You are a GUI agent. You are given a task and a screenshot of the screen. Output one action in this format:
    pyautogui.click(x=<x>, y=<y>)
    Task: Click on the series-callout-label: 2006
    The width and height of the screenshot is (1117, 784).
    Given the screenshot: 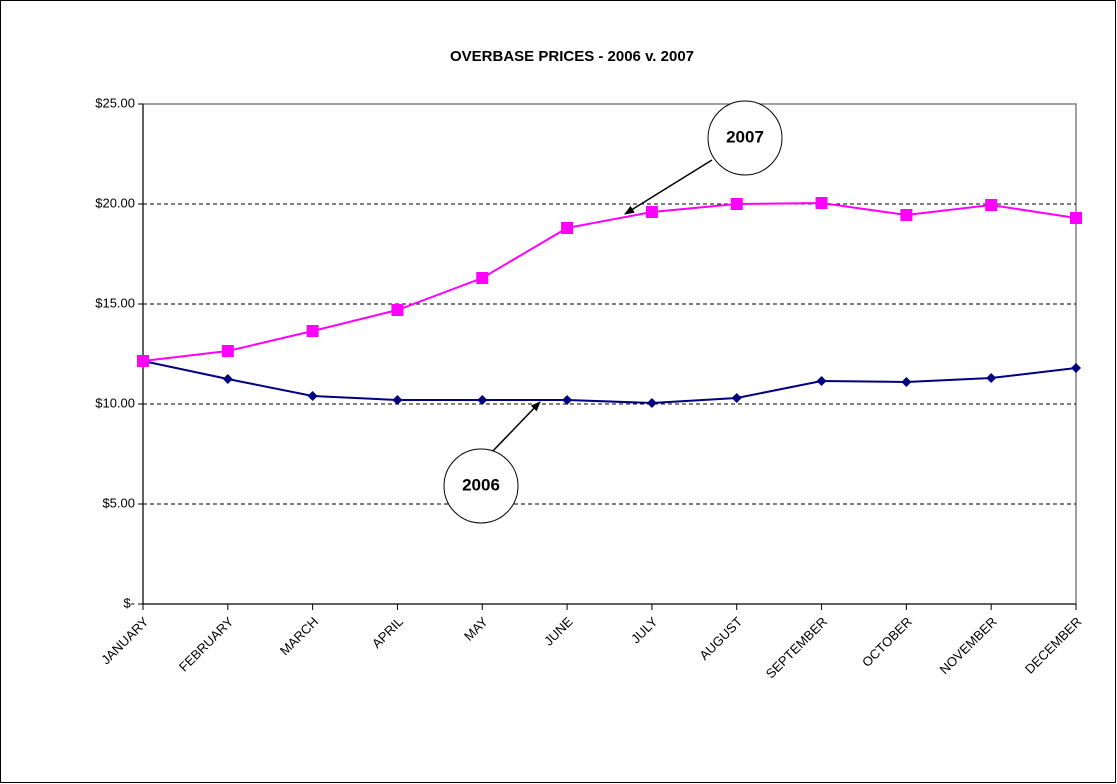 What is the action you would take?
    pyautogui.click(x=481, y=484)
    